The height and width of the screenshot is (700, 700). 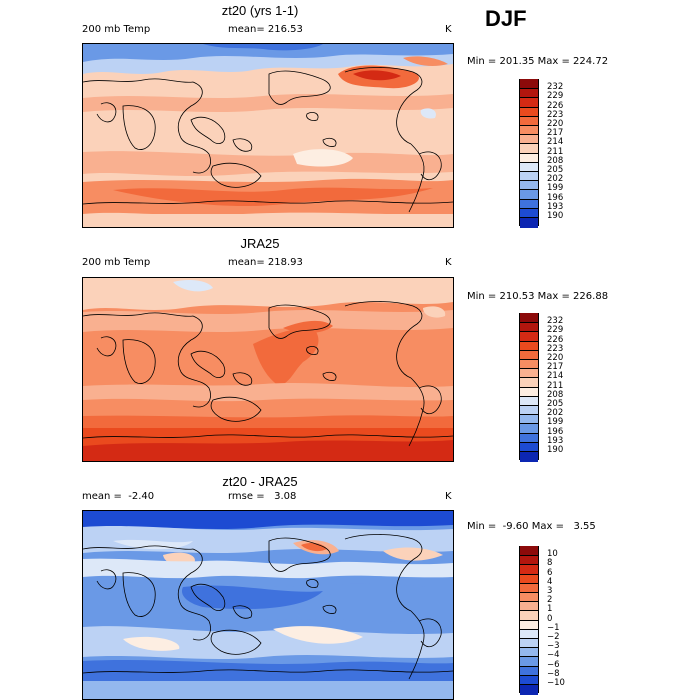 I want to click on colorbar-label: 193, so click(x=555, y=440).